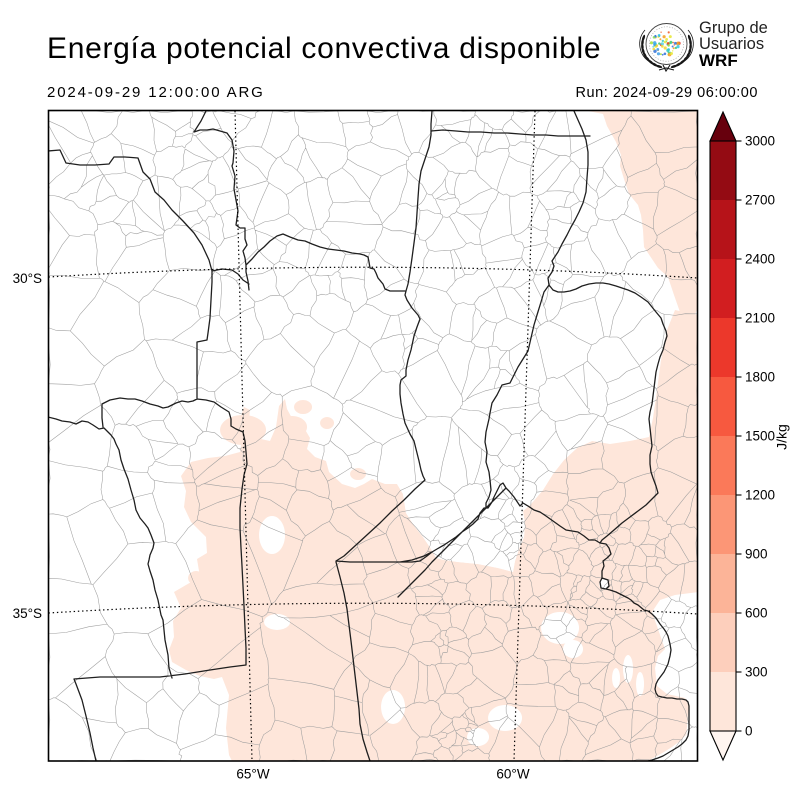  What do you see at coordinates (324, 48) in the screenshot?
I see `svg-text:Energía potencial convectiva d: Energía potencial convectiva disponible` at bounding box center [324, 48].